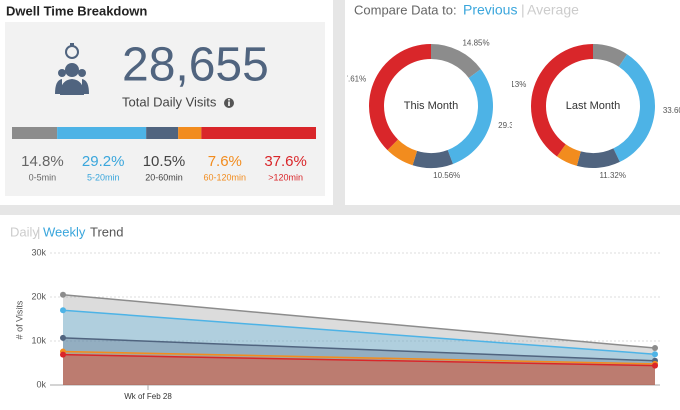 The image size is (680, 410). I want to click on slice-label: 11.32%, so click(612, 175).